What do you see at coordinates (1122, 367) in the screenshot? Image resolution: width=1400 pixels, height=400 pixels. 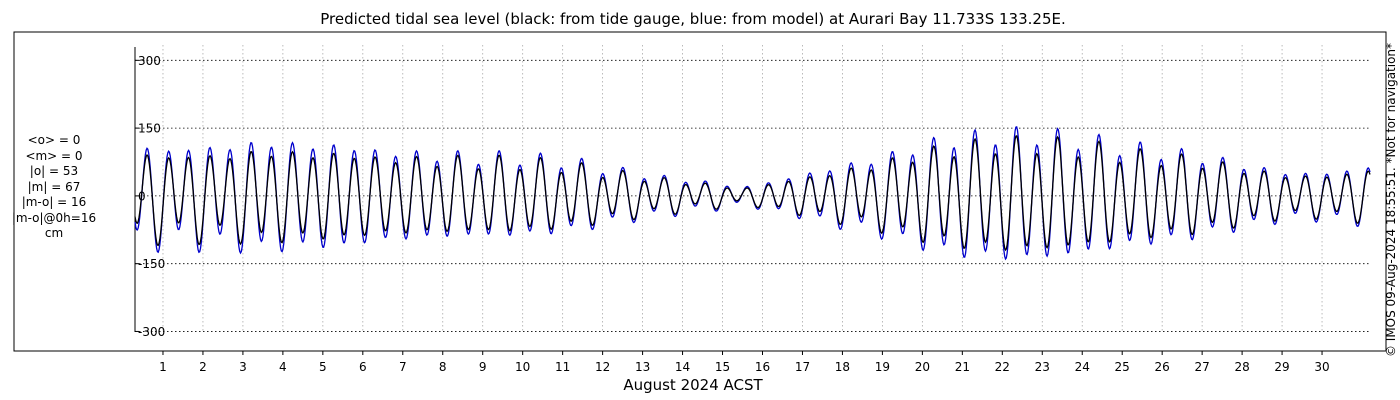 I see `x-tick-label: 25` at bounding box center [1122, 367].